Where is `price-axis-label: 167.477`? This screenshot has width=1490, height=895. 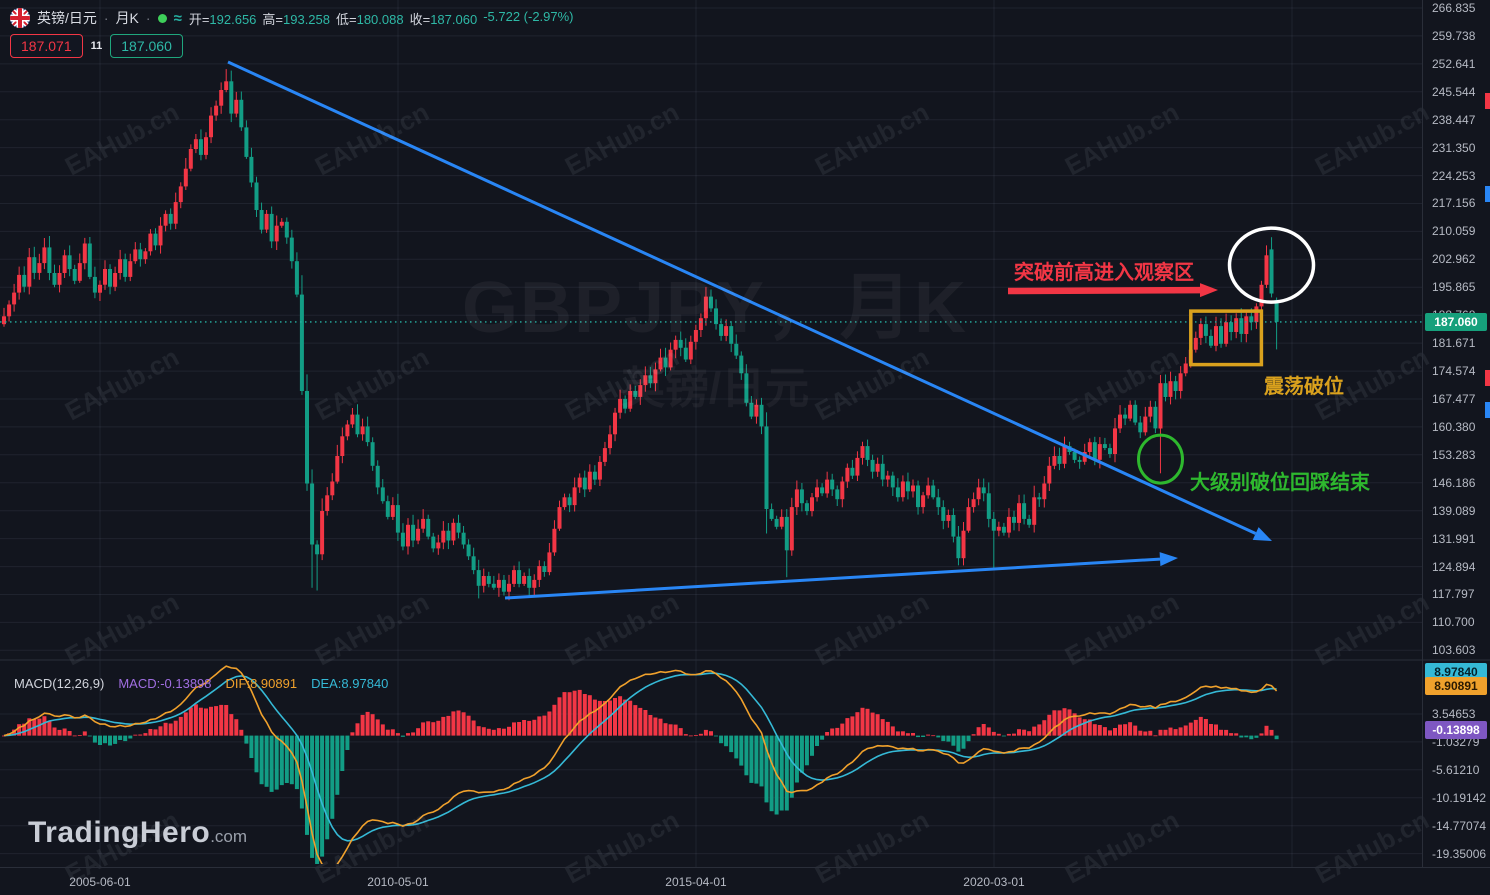 price-axis-label: 167.477 is located at coordinates (1454, 399).